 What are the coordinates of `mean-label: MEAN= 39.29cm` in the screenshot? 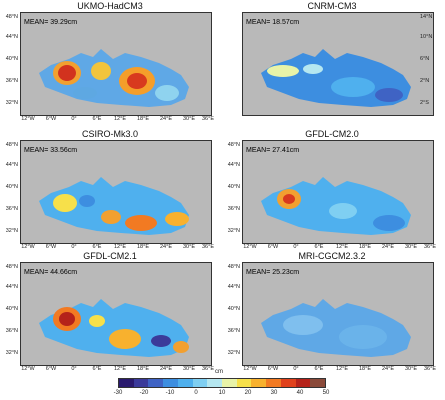 It's located at (51, 22).